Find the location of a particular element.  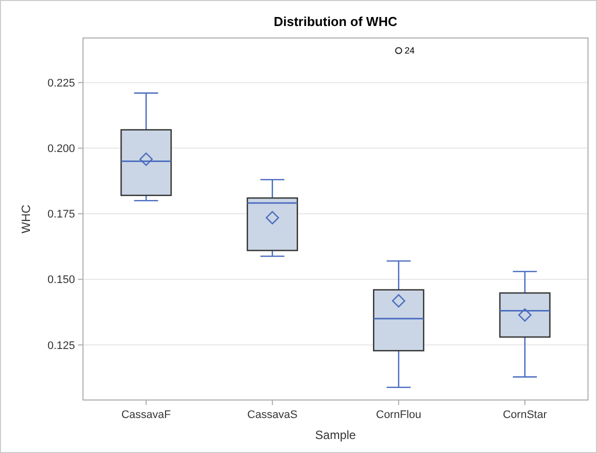

annotation: 24 is located at coordinates (409, 51).